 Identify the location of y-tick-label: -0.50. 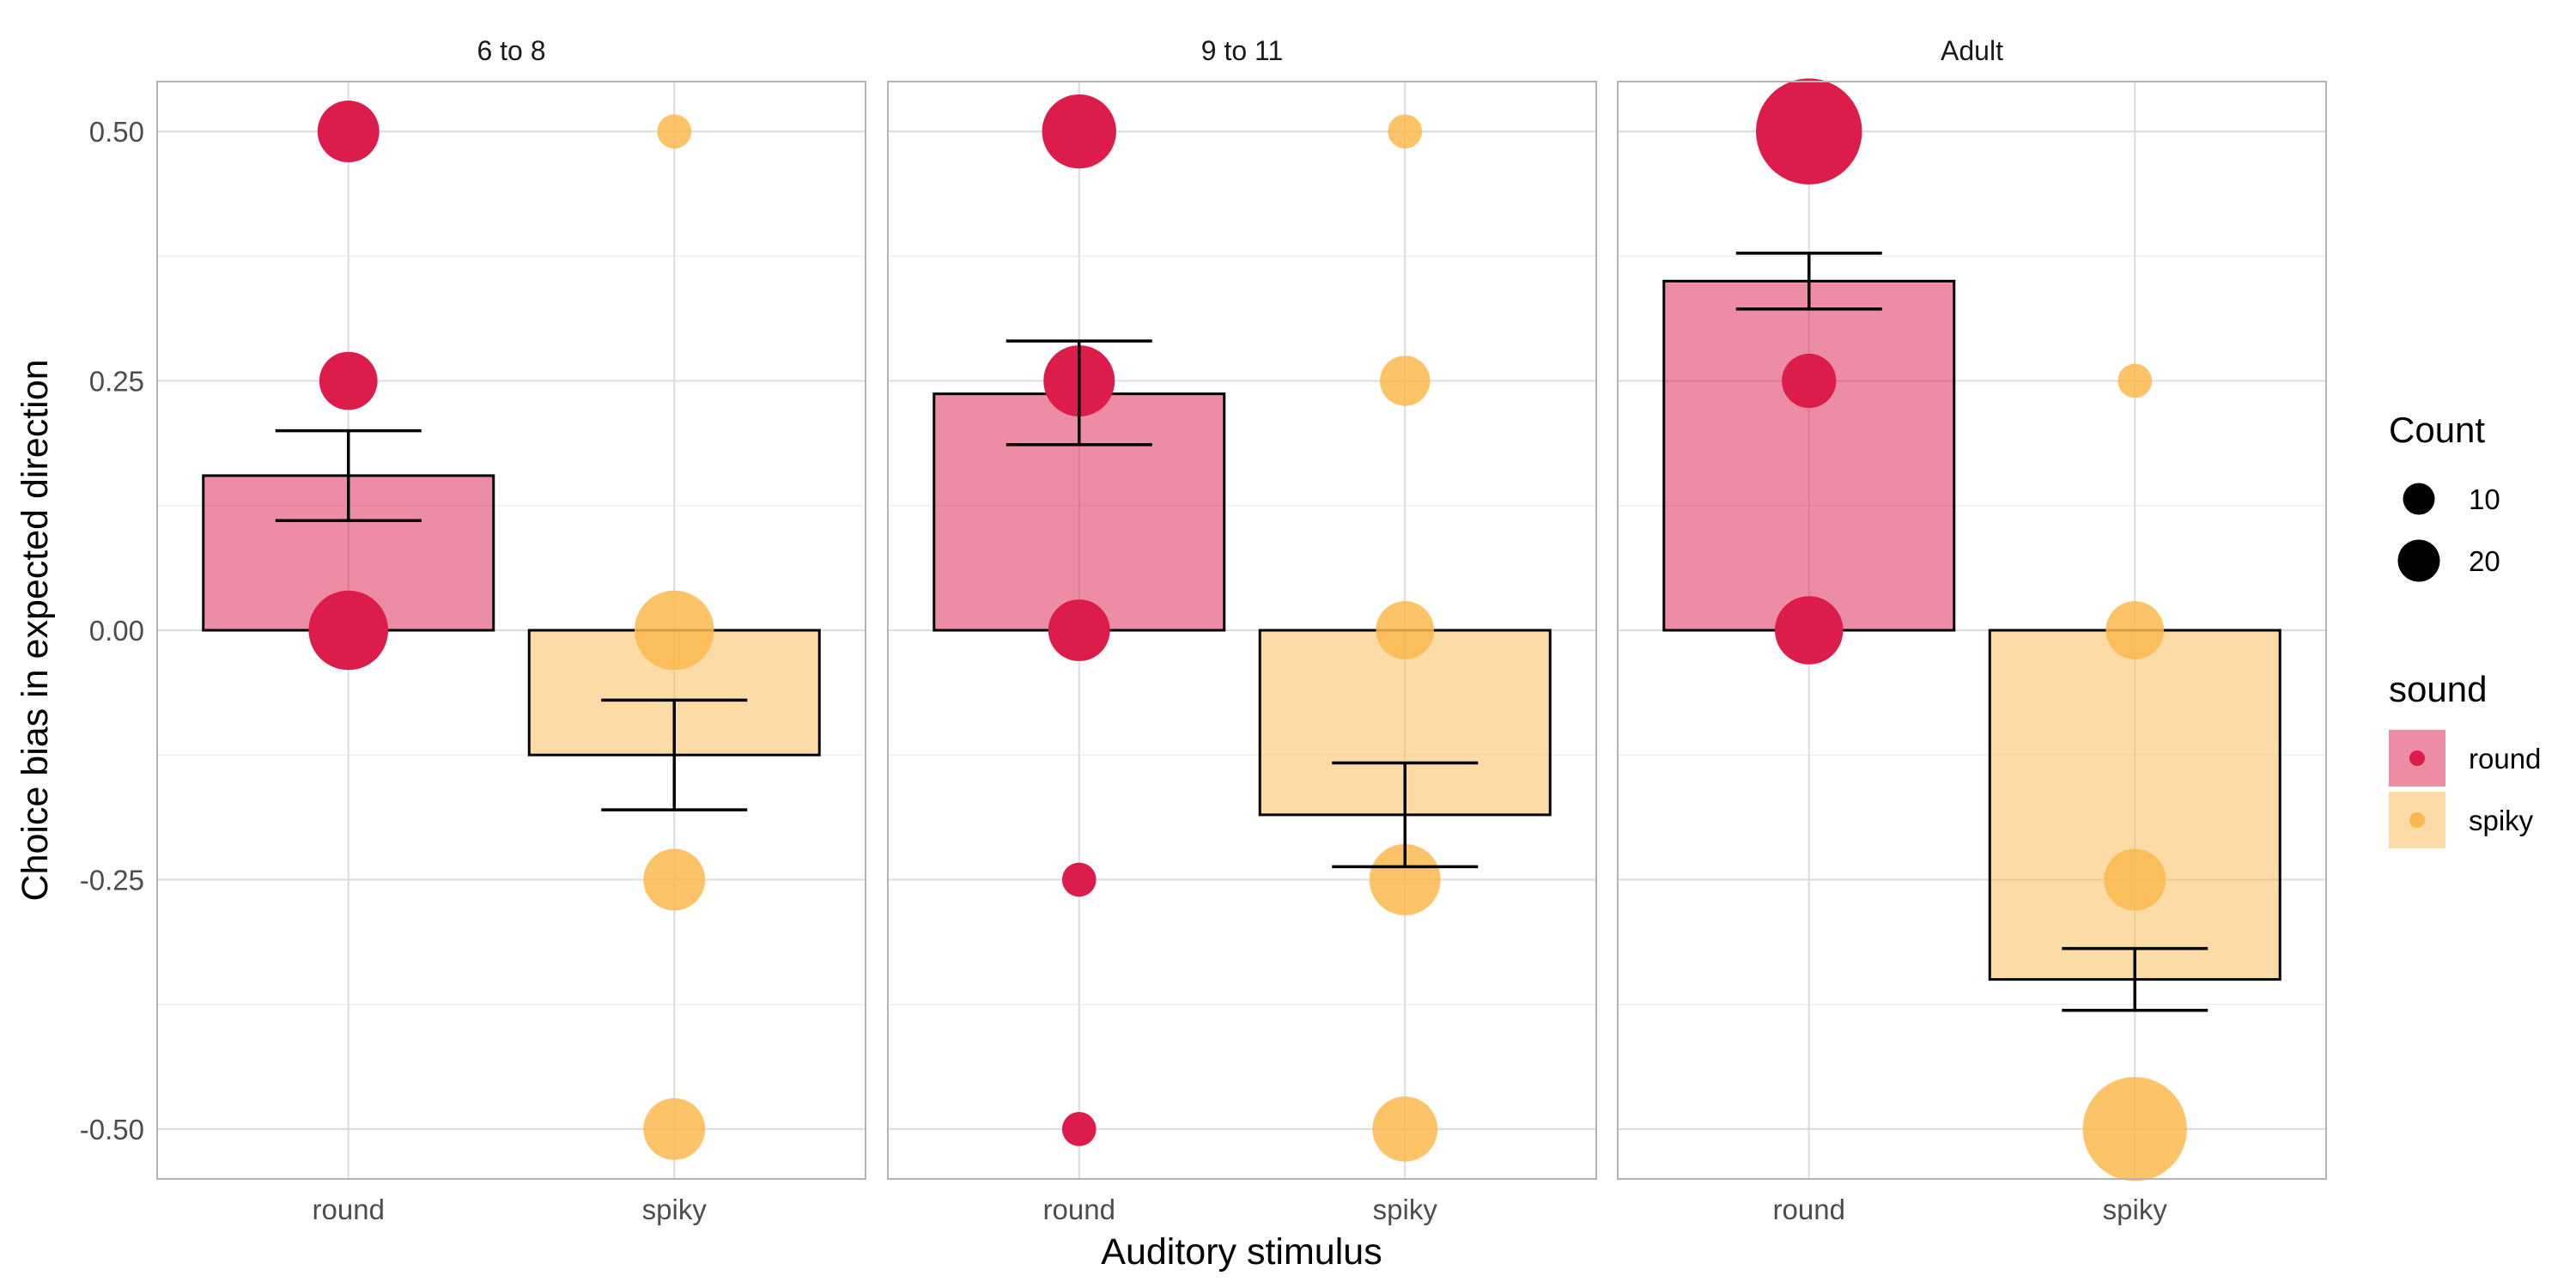
(112, 1129).